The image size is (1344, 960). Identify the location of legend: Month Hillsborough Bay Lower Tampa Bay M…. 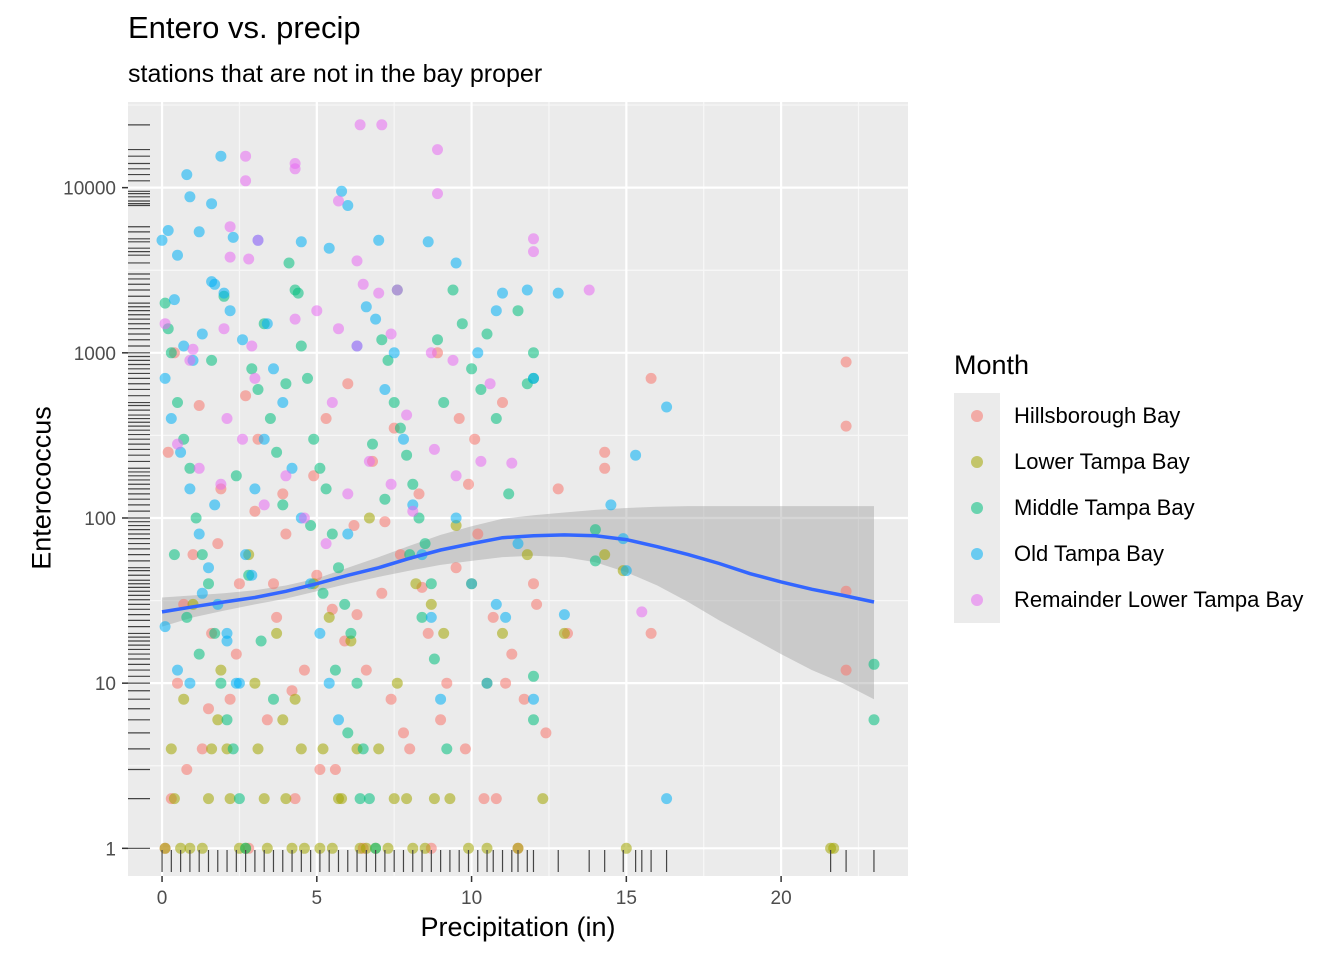
(1128, 486).